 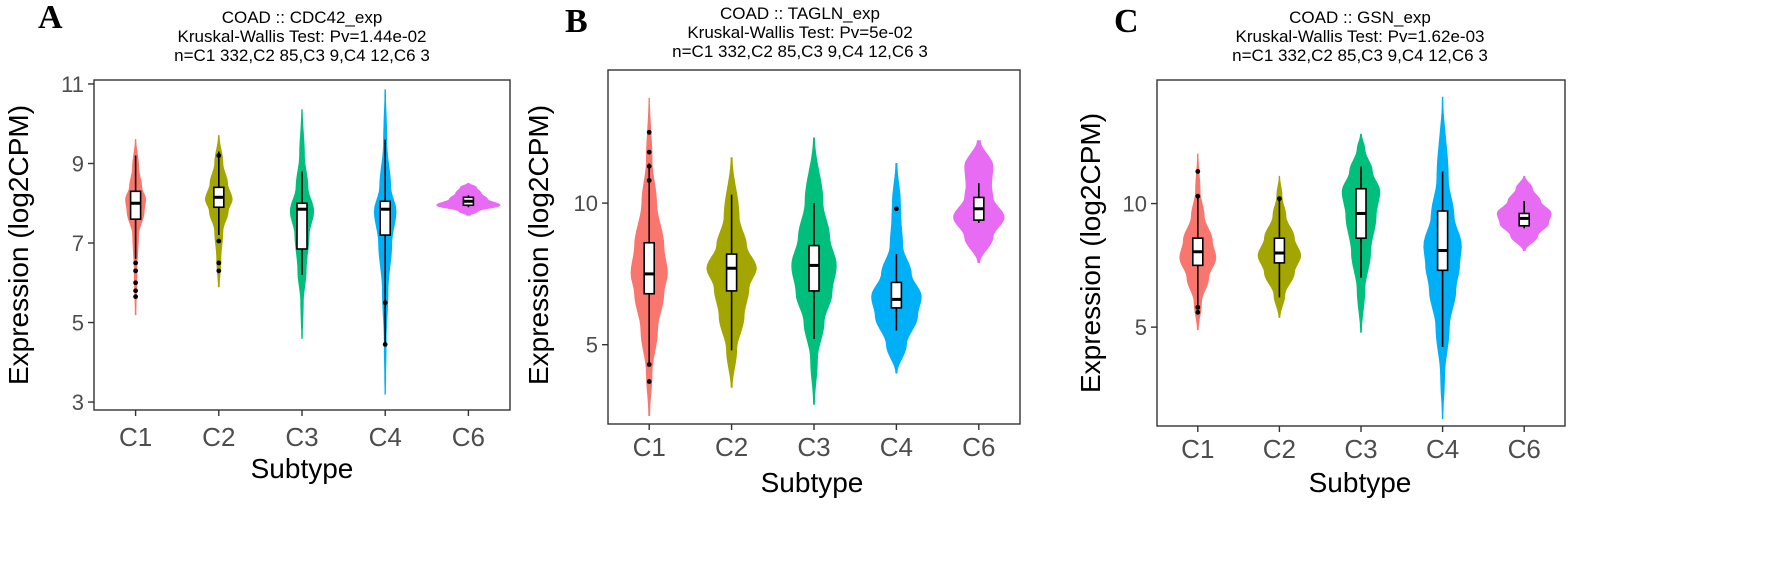 What do you see at coordinates (1360, 17) in the screenshot?
I see `chart-title-line-1: COAD :: GSN_exp` at bounding box center [1360, 17].